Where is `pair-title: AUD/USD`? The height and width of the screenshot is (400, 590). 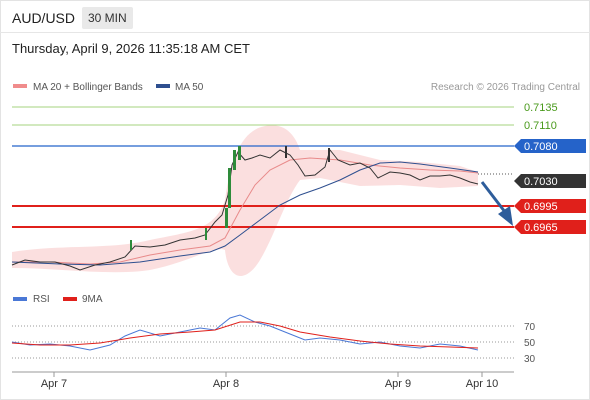 pair-title: AUD/USD is located at coordinates (44, 18).